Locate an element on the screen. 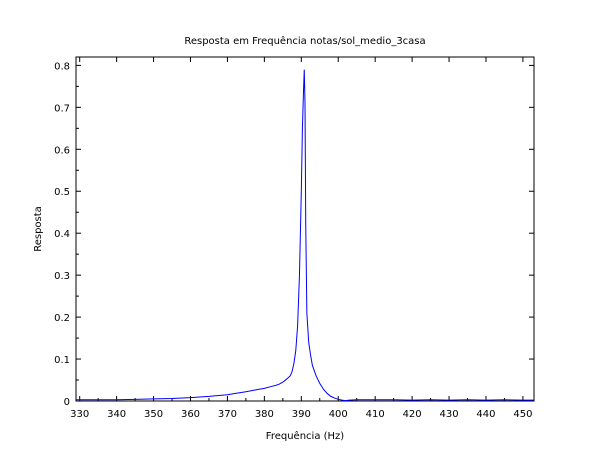 This screenshot has height=460, width=610. x-tick-label: 360 is located at coordinates (190, 414).